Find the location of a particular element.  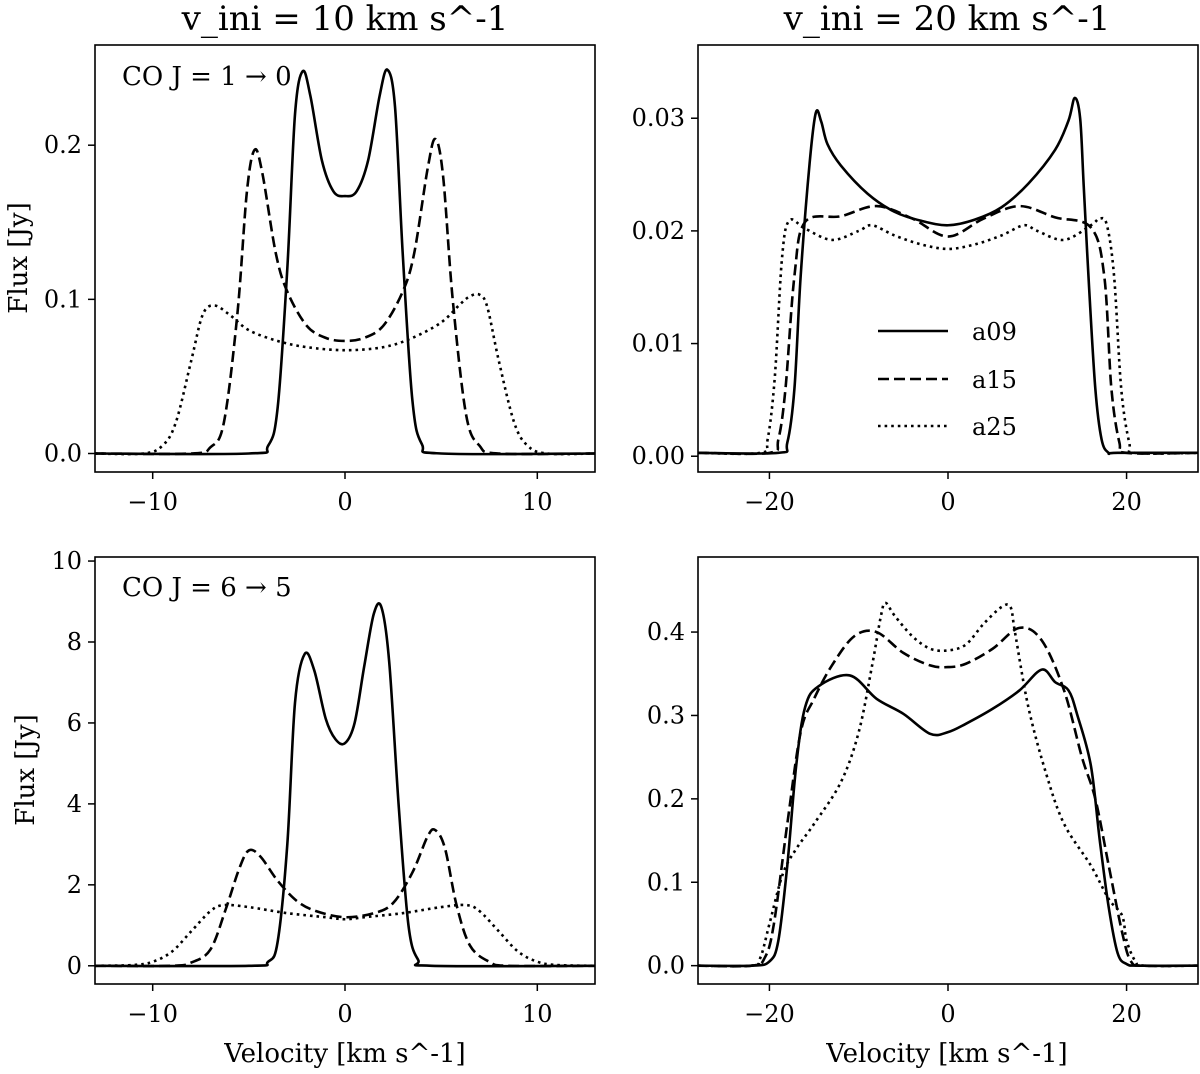

series-a25-top-left is located at coordinates (345, 374).